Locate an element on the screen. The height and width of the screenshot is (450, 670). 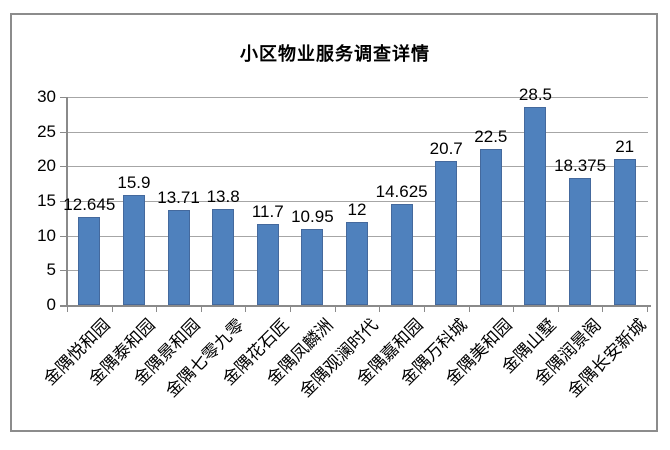
y-axis-line is located at coordinates (67, 202).